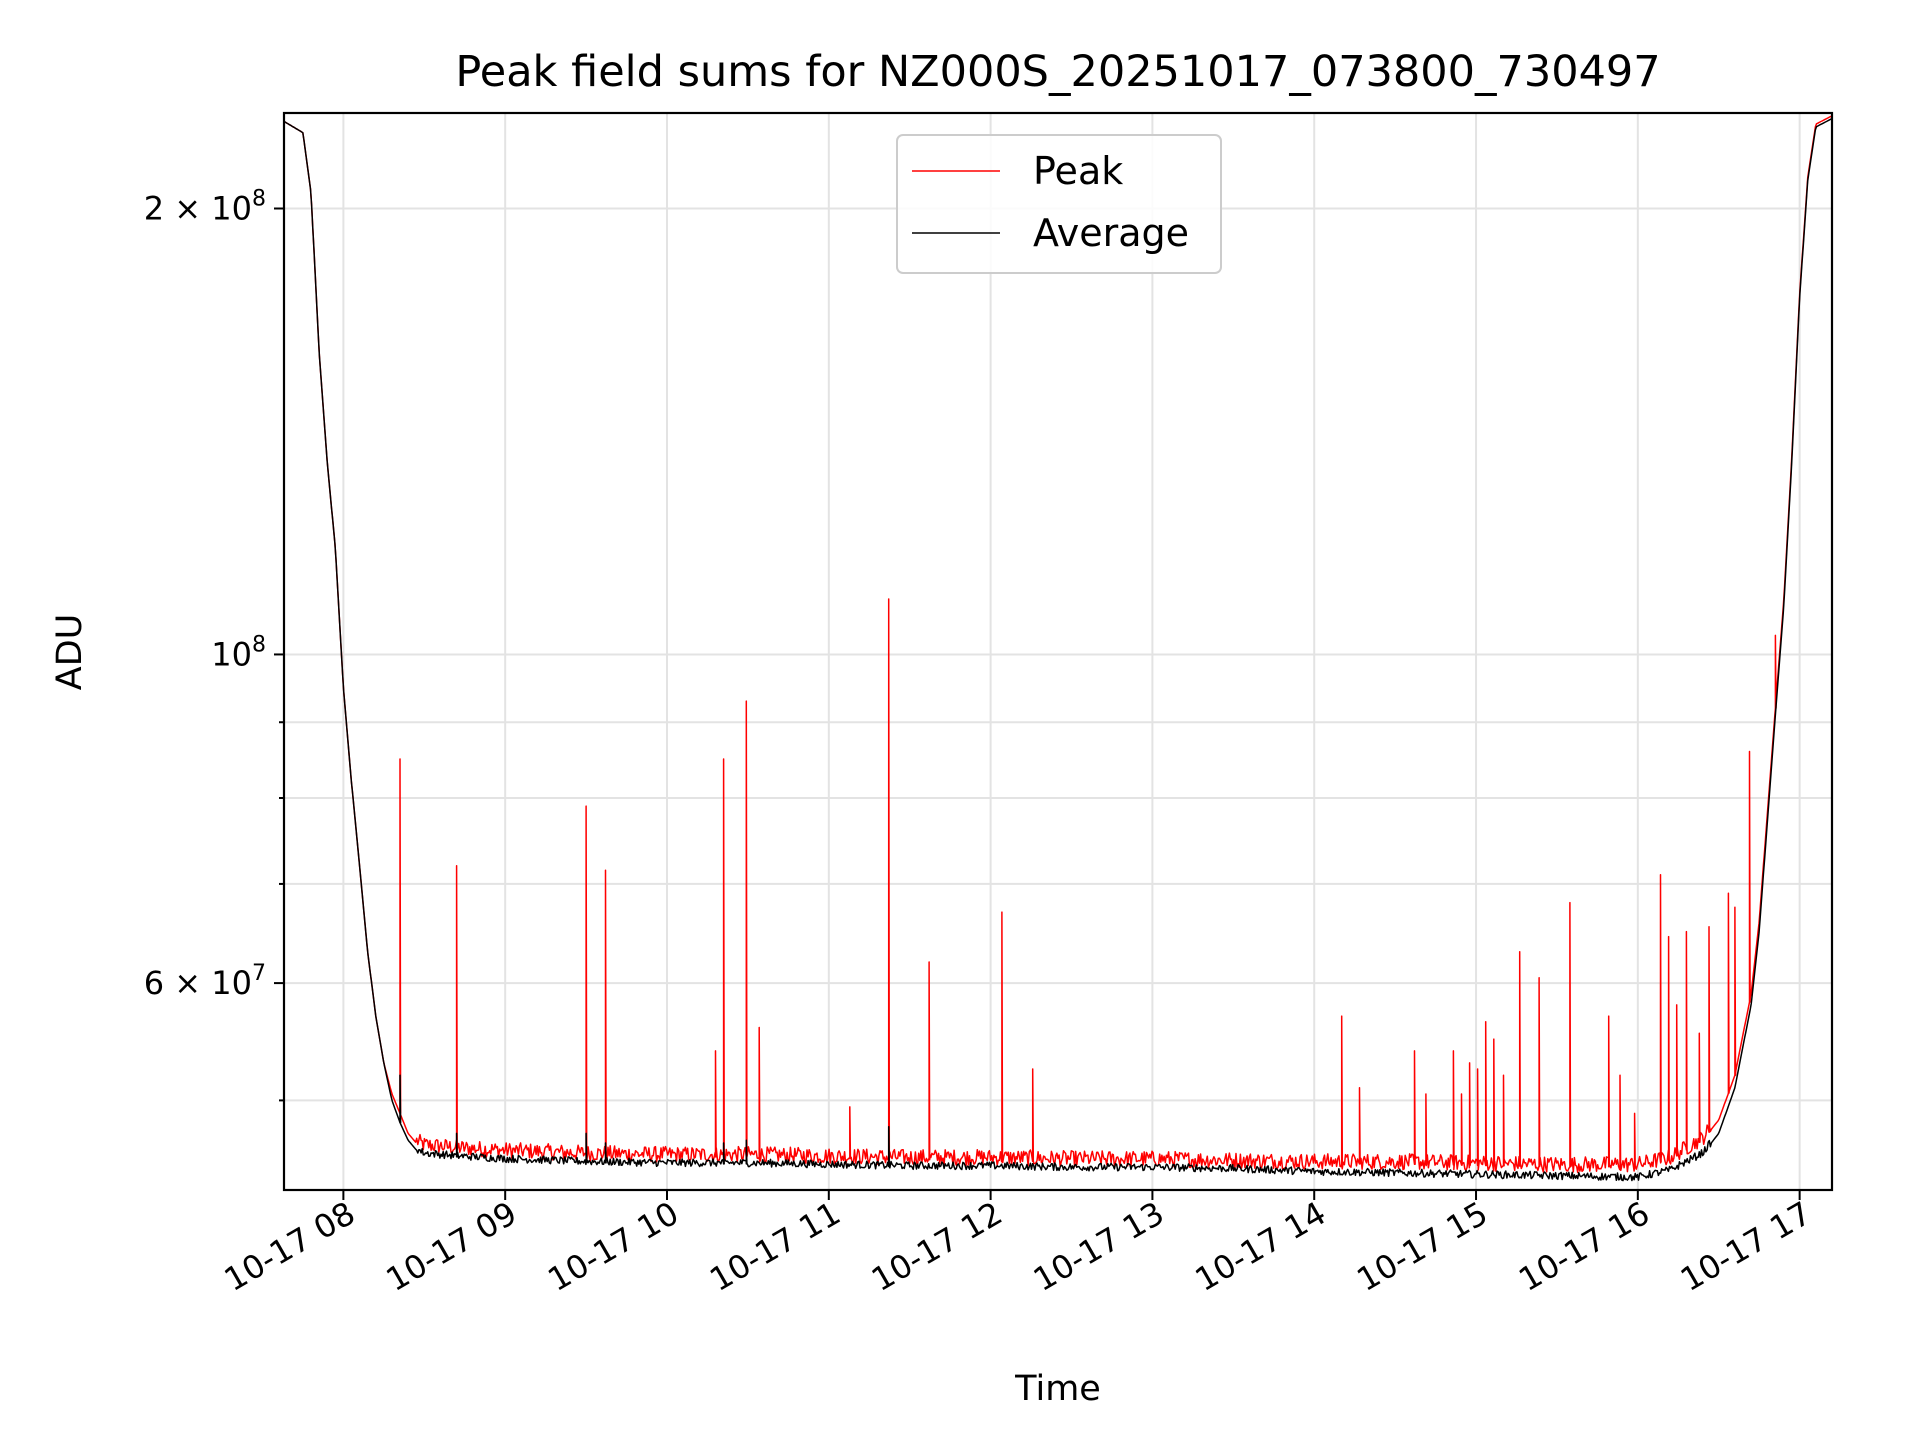 The height and width of the screenshot is (1440, 1920). I want to click on x-tick-label: 10-17 12, so click(937, 1246).